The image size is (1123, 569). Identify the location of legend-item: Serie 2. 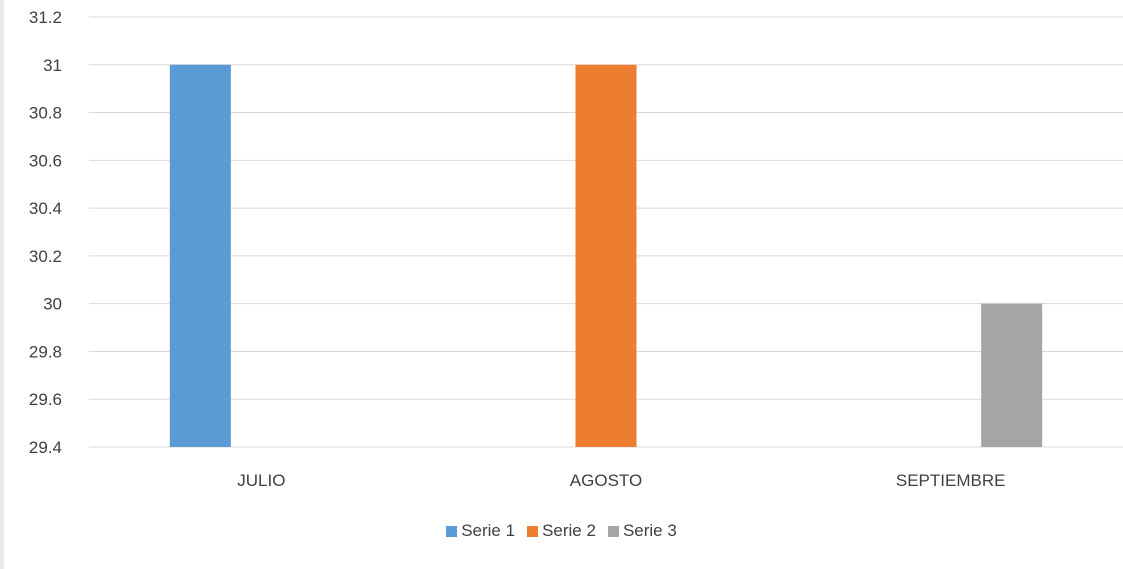
(561, 531).